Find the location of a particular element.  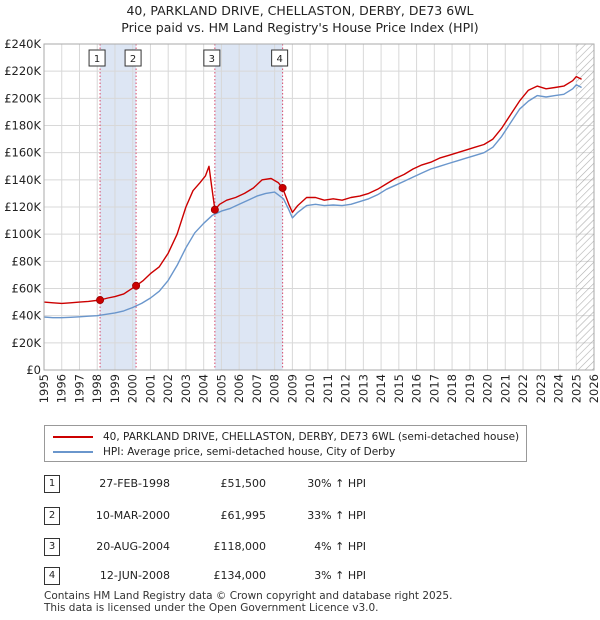

x-tick-label: 1999 is located at coordinates (115, 388).